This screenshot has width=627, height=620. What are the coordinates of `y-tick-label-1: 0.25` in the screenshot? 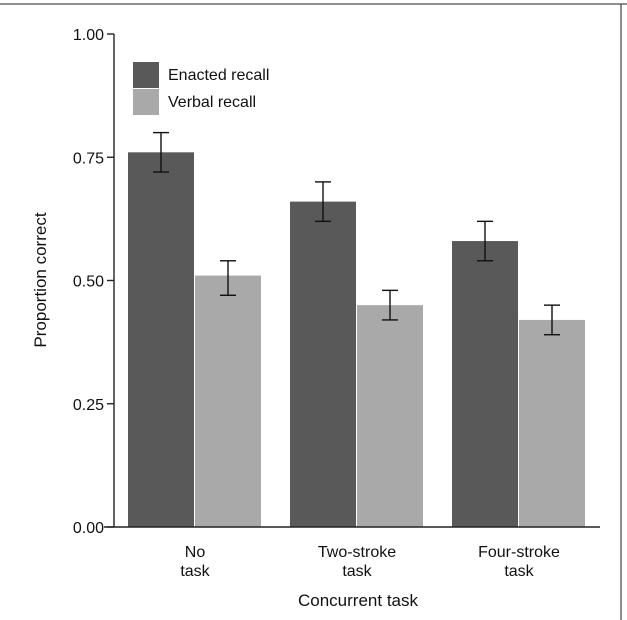 It's located at (88, 405).